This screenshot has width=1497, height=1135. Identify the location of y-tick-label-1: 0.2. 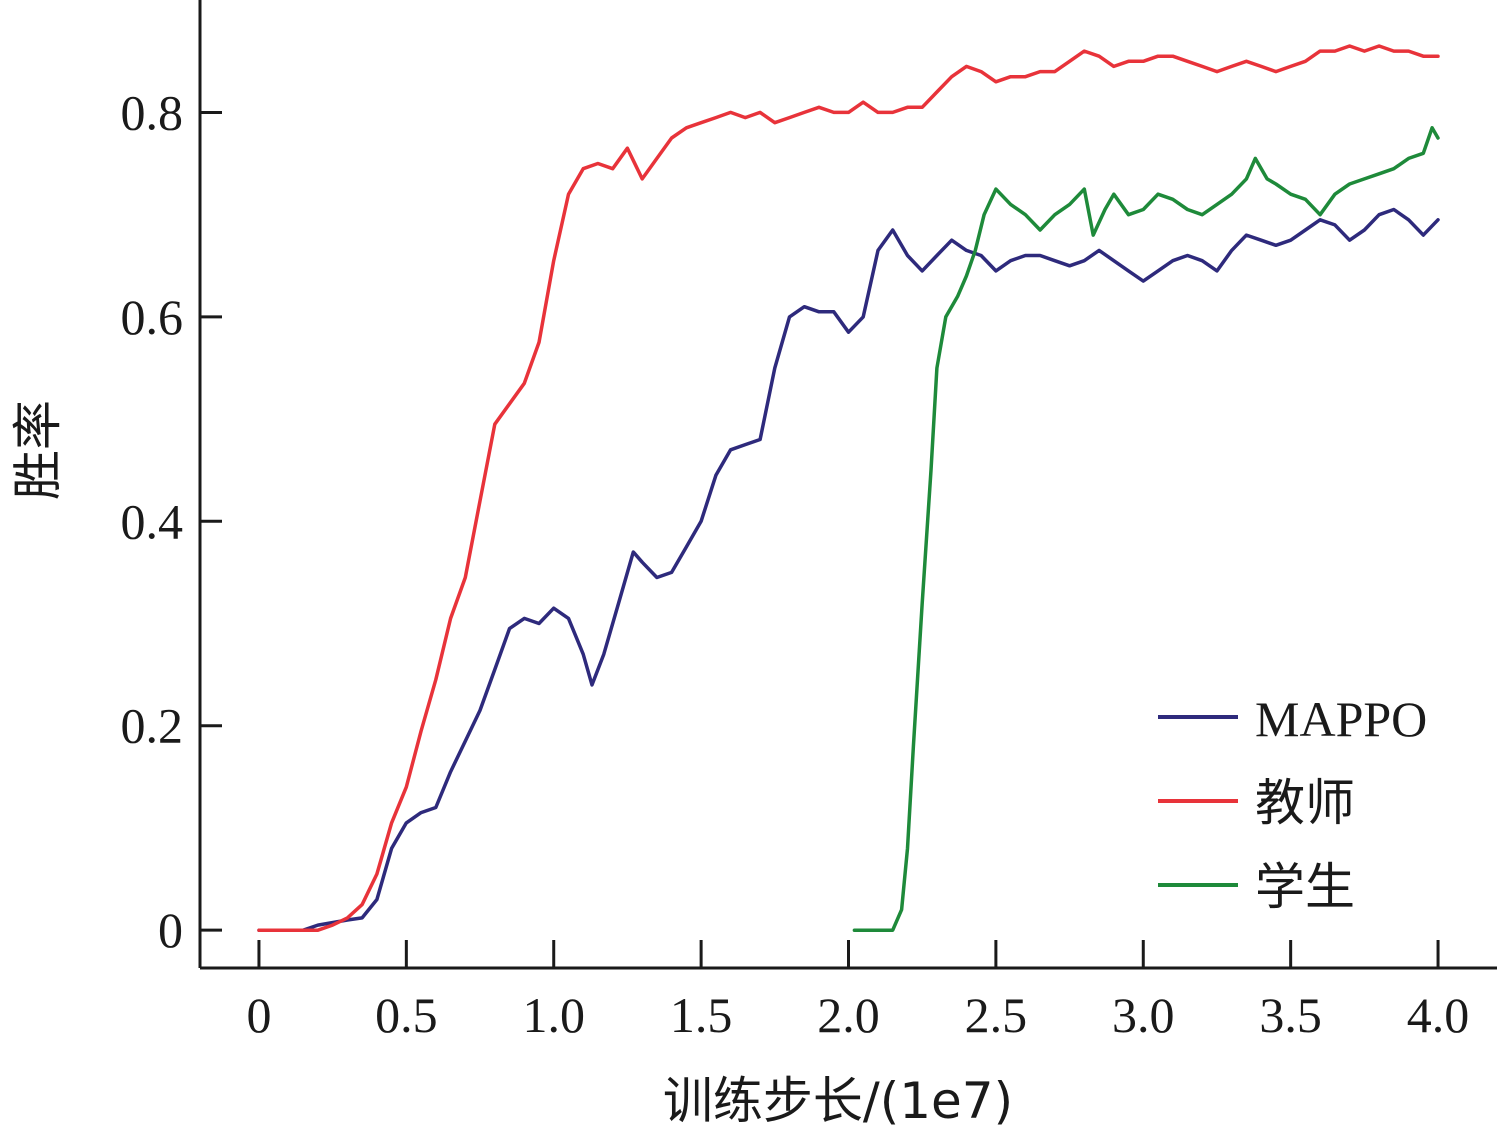
(152, 726).